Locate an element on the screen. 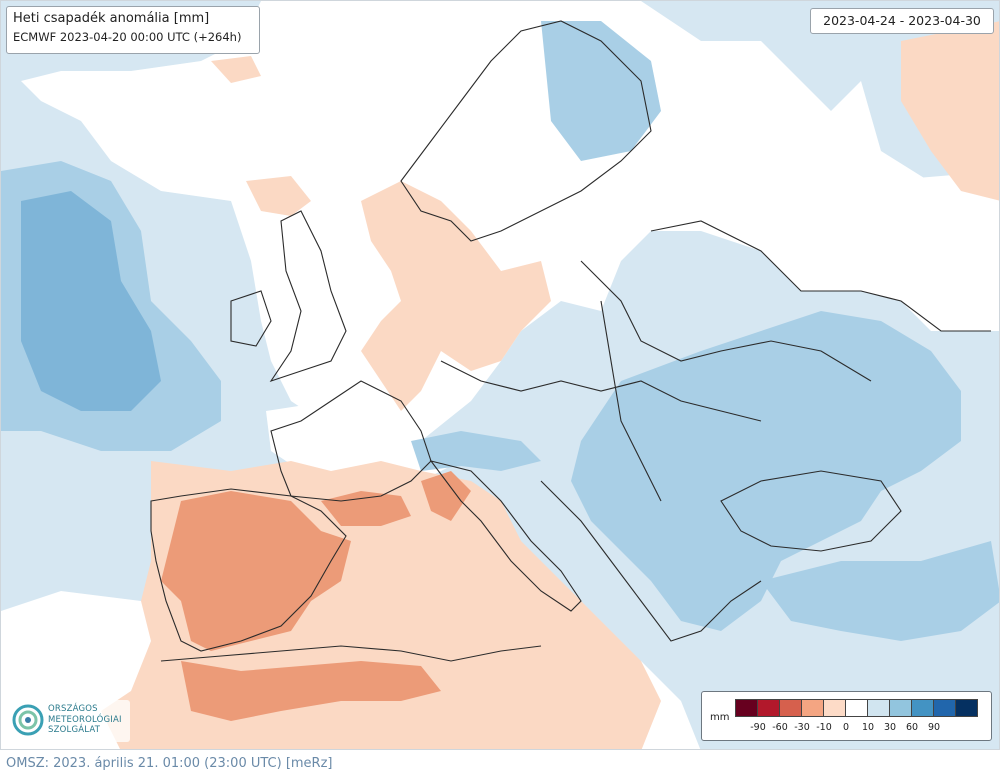  legend-tick-label: 60 is located at coordinates (912, 727).